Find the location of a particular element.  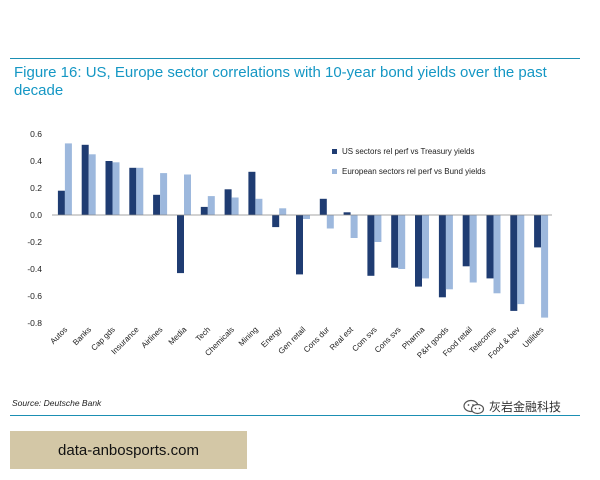

footer-box: data-anbosports.com is located at coordinates (128, 450).